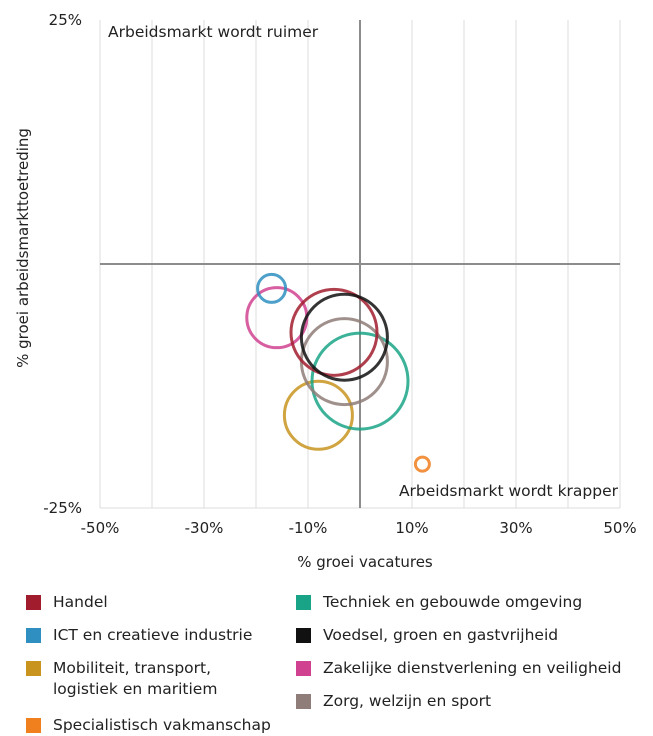 Image resolution: width=653 pixels, height=736 pixels. I want to click on legend-item: Zakelijke dienstverlening en veiligheid, so click(458, 668).